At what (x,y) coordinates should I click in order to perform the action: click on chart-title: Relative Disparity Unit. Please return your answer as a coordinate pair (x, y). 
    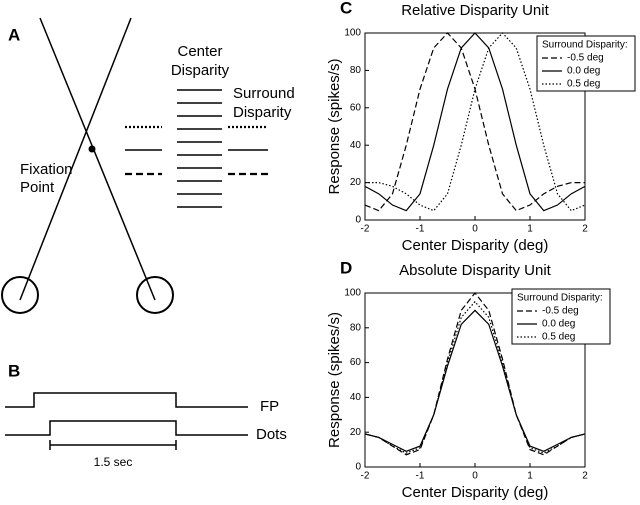
    Looking at the image, I should click on (475, 10).